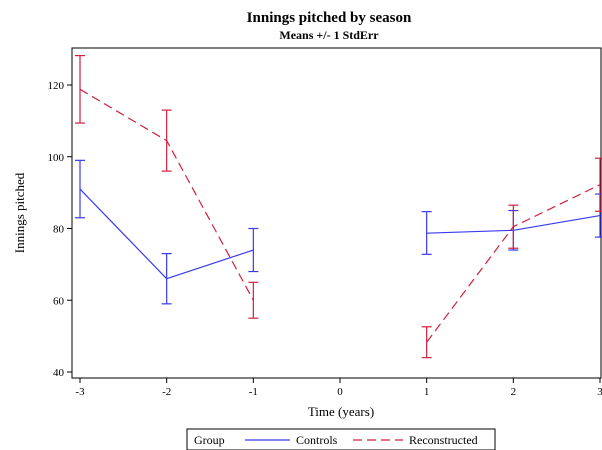  What do you see at coordinates (317, 440) in the screenshot?
I see `legend-label-controls: Controls` at bounding box center [317, 440].